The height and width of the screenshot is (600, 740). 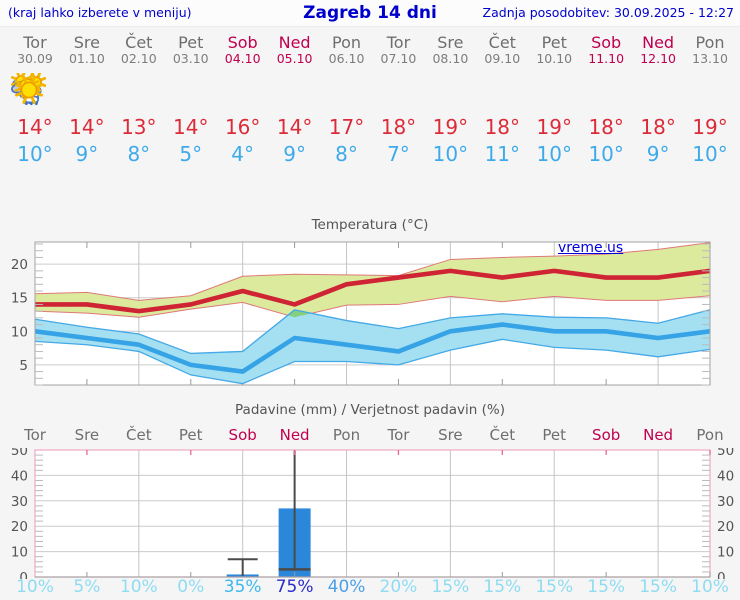 I want to click on precip-probability-label: 35%, so click(x=242, y=587).